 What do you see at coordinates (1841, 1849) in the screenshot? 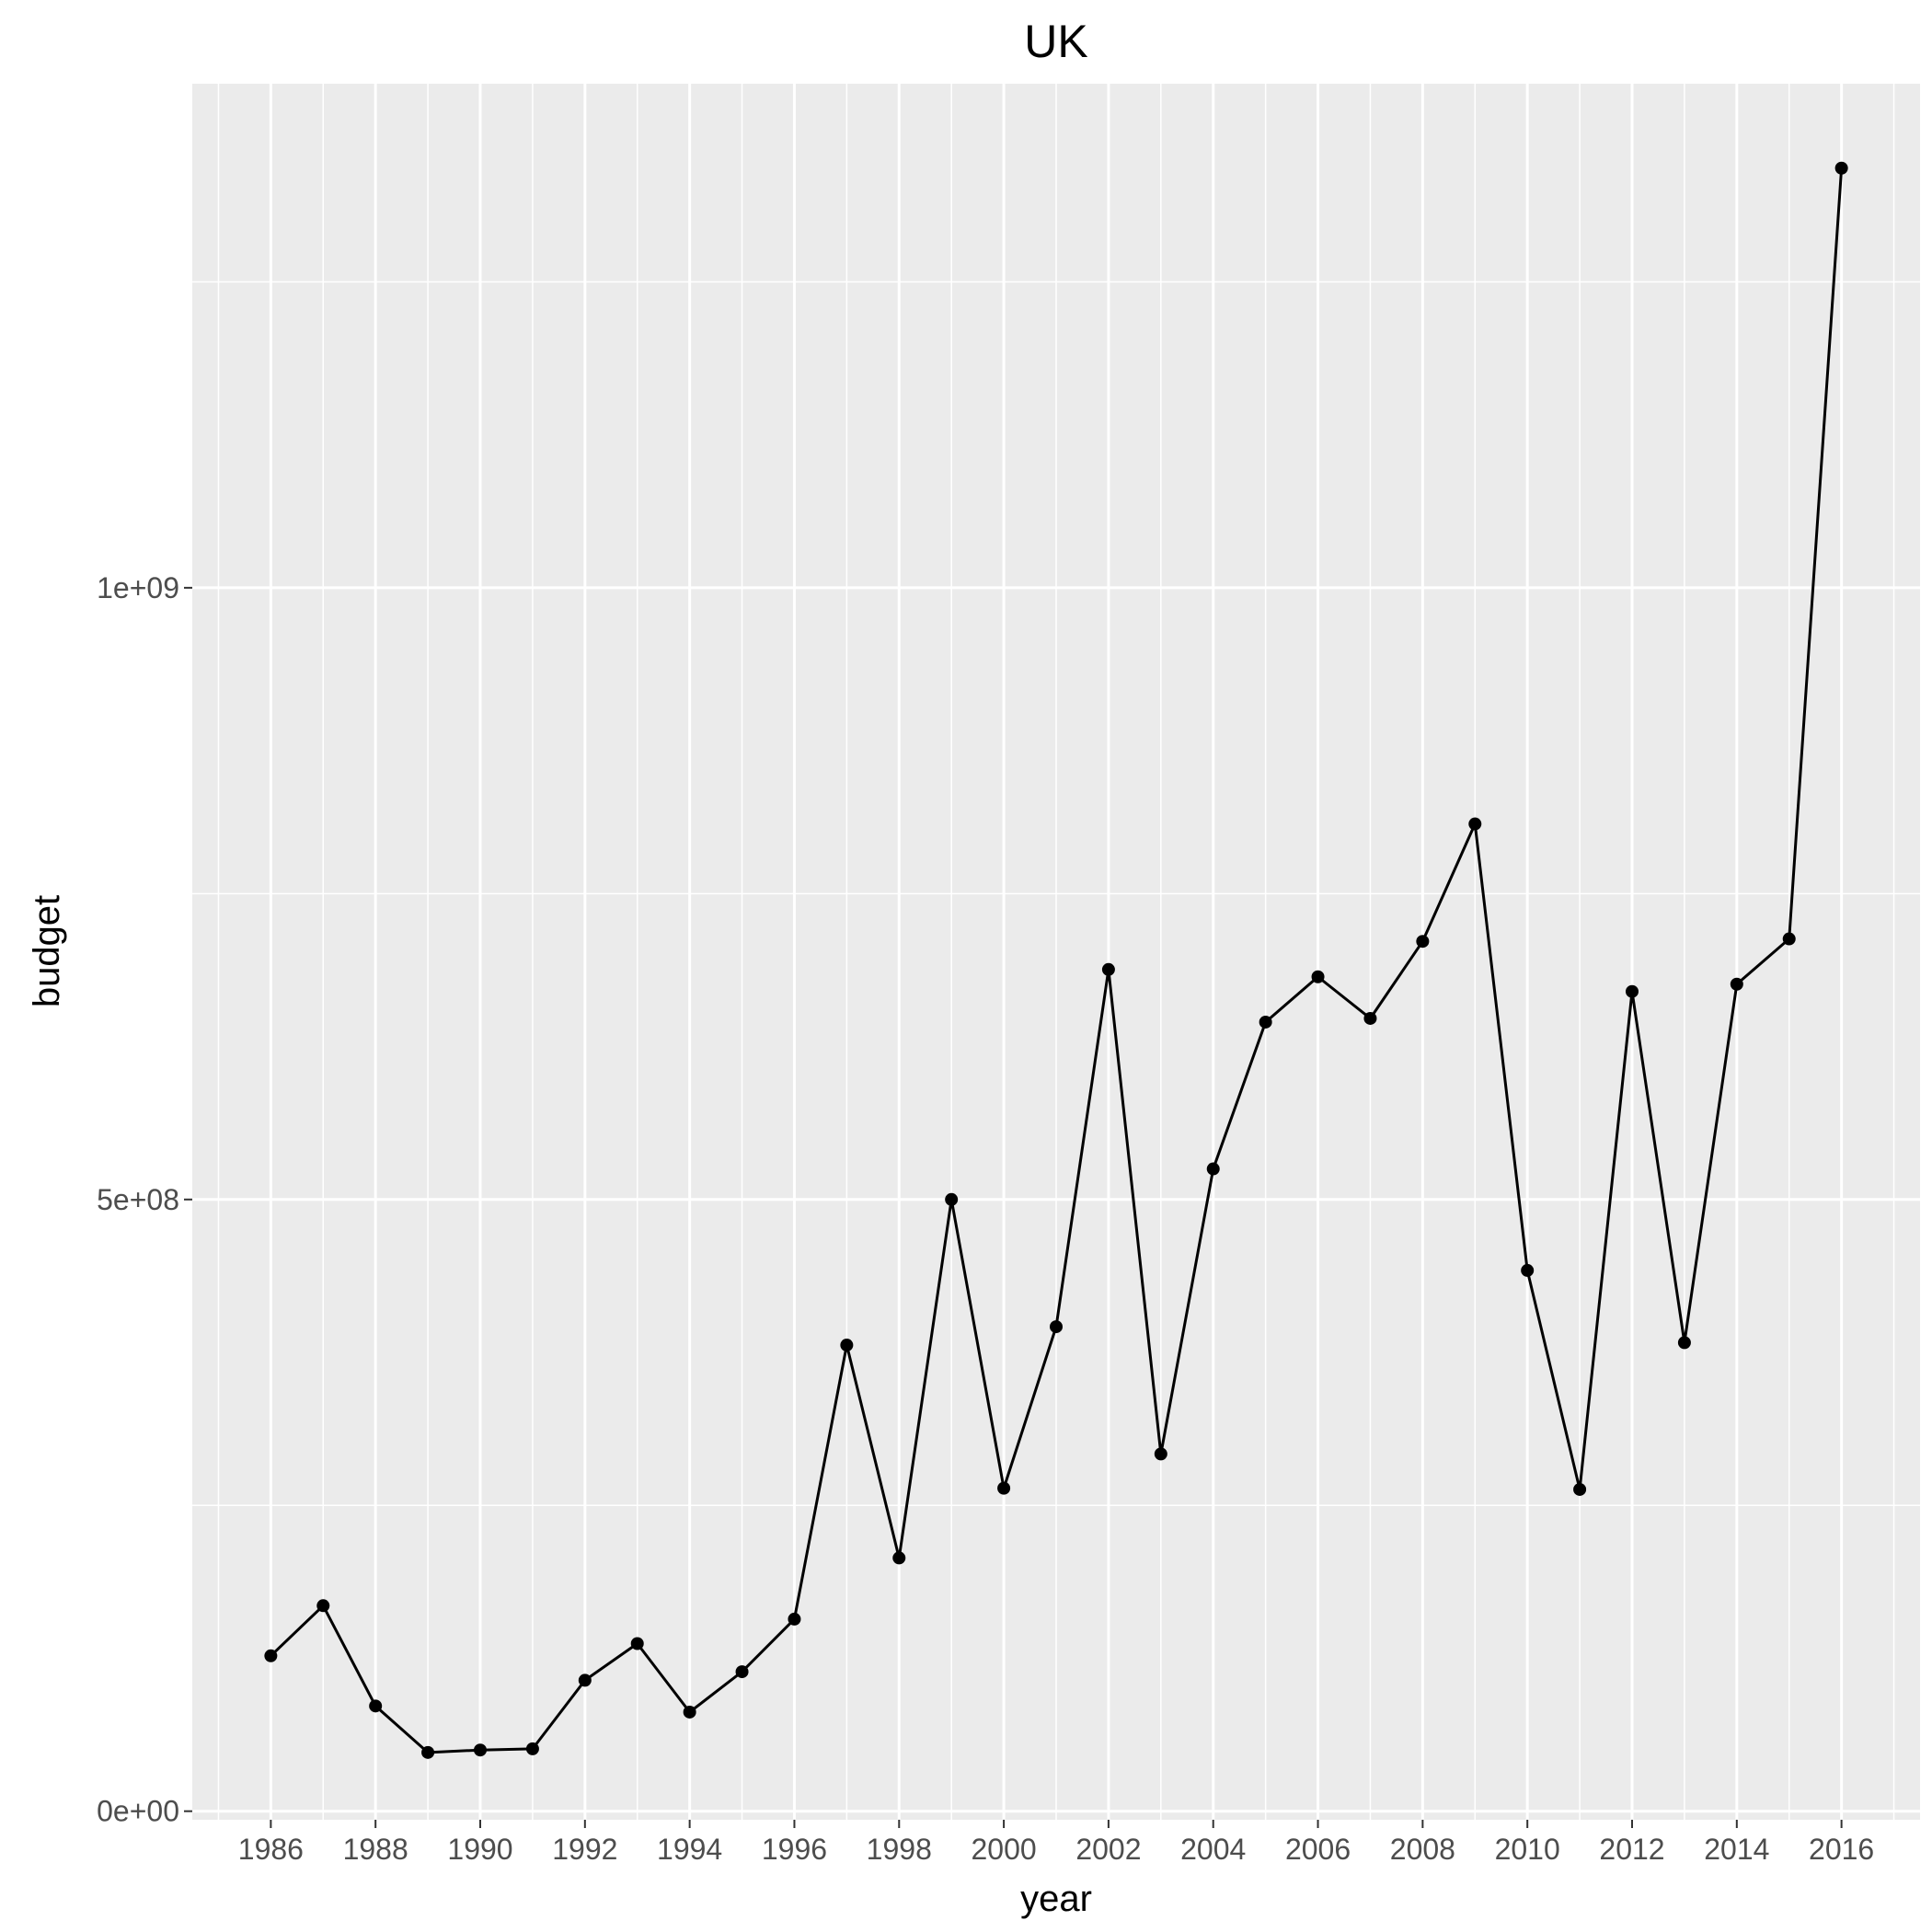
I see `x-tick-label: 2016` at bounding box center [1841, 1849].